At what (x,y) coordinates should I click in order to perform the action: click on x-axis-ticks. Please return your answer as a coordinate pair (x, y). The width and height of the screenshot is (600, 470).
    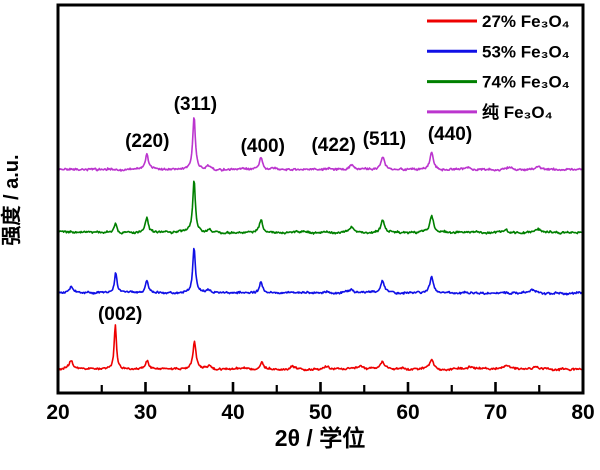
    Looking at the image, I should click on (320, 387).